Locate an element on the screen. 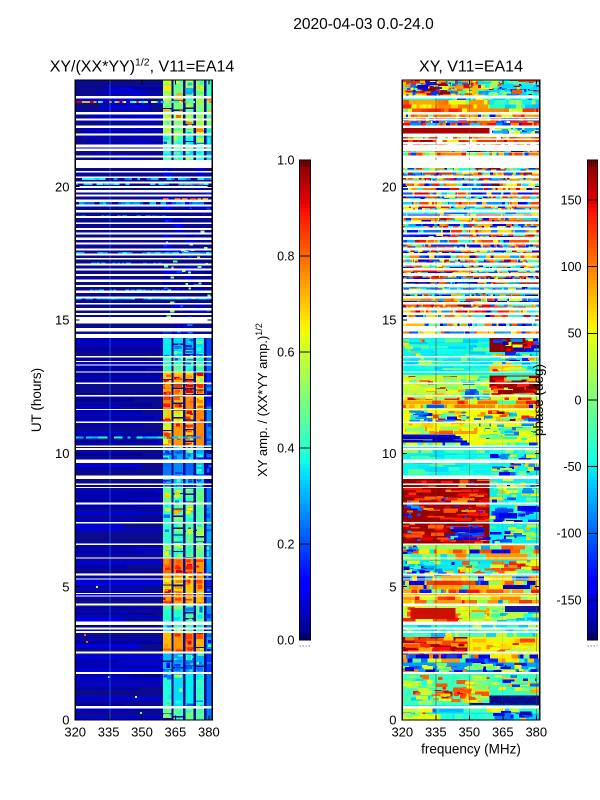 This screenshot has height=800, width=600. svg-text: 0.8 is located at coordinates (285, 256).